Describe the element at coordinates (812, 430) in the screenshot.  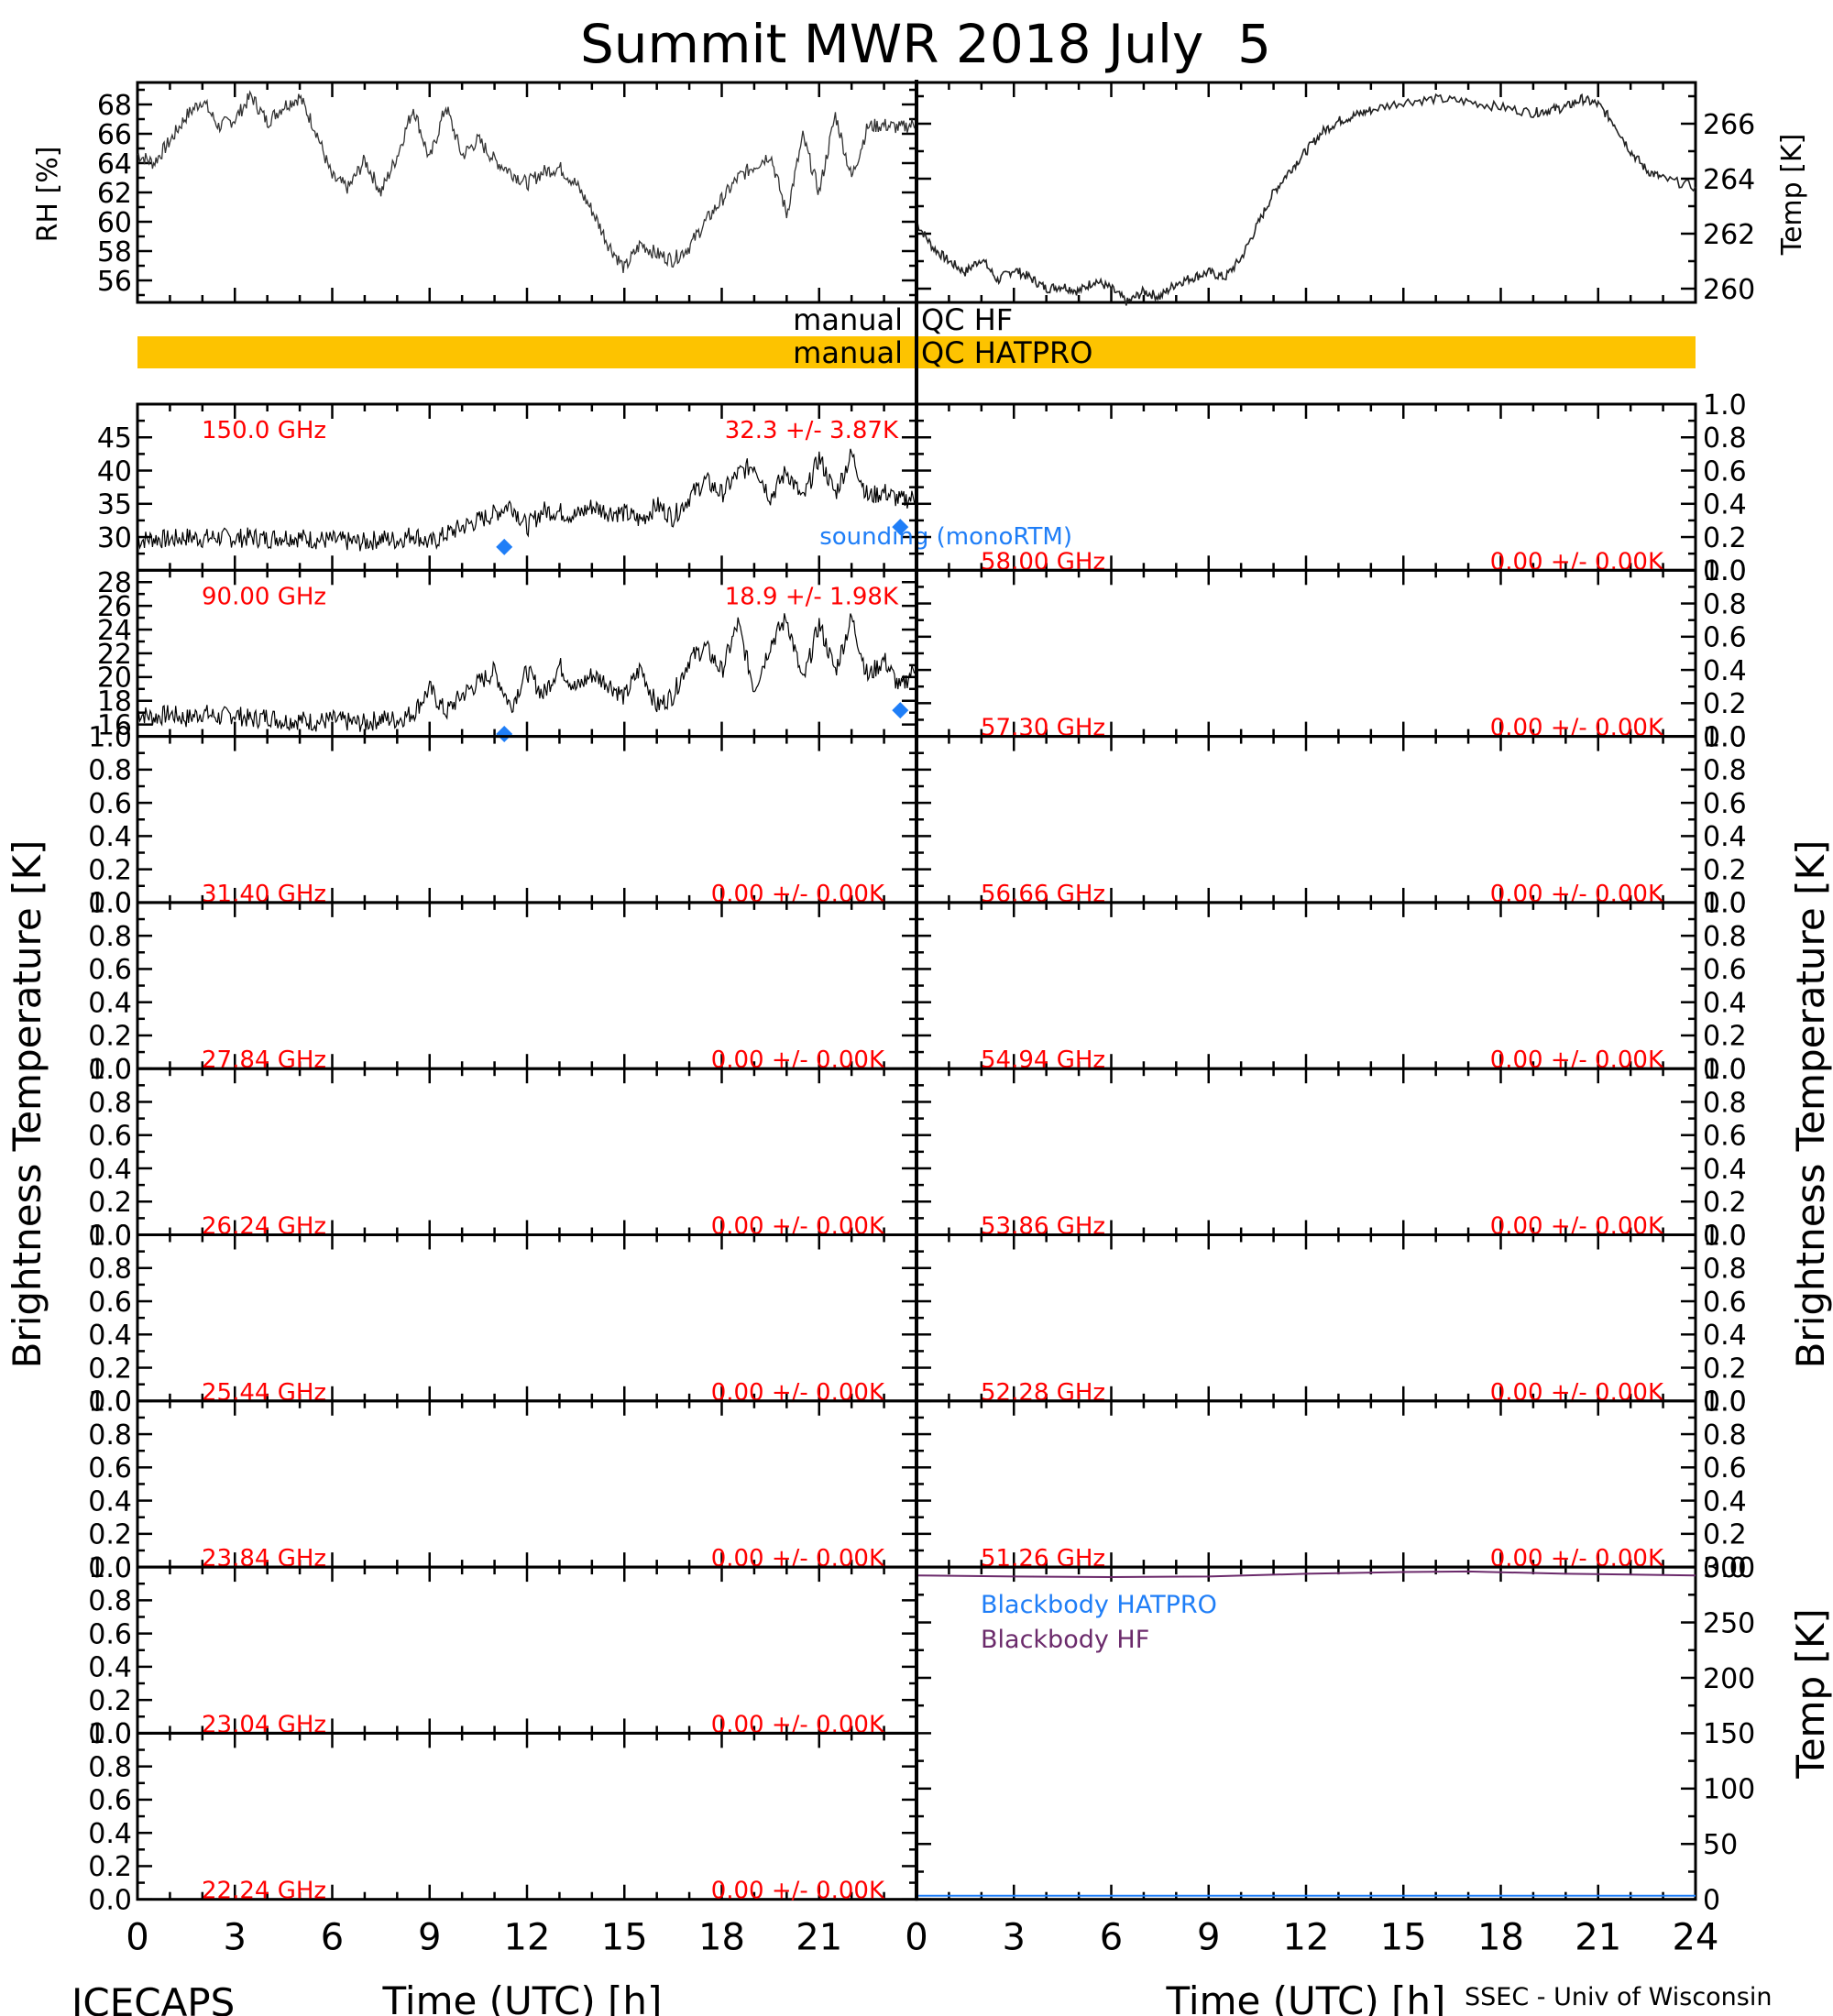
I see `stats-label: 32.3 +/- 3.87K` at that location.